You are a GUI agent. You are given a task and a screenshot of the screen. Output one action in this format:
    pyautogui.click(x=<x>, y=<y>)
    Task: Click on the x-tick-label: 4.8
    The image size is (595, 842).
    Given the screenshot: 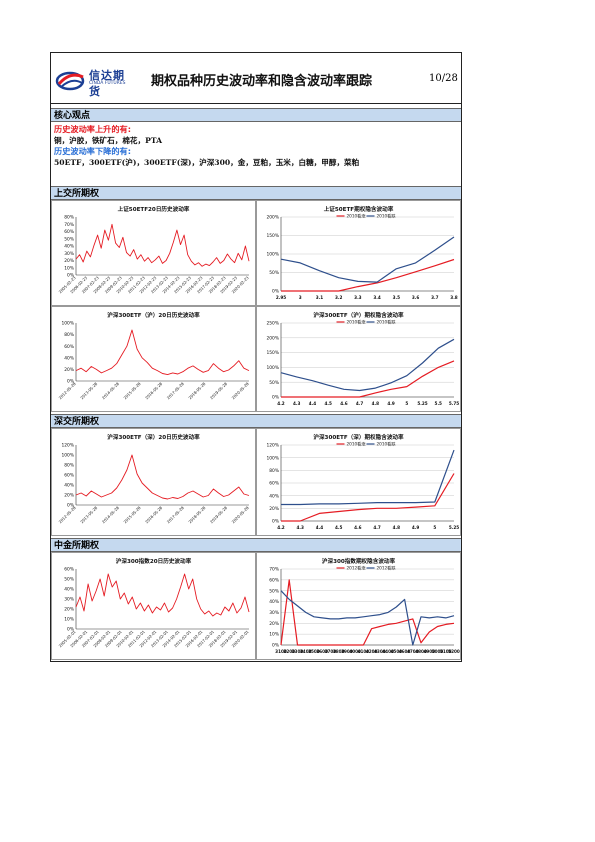 What is the action you would take?
    pyautogui.click(x=397, y=527)
    